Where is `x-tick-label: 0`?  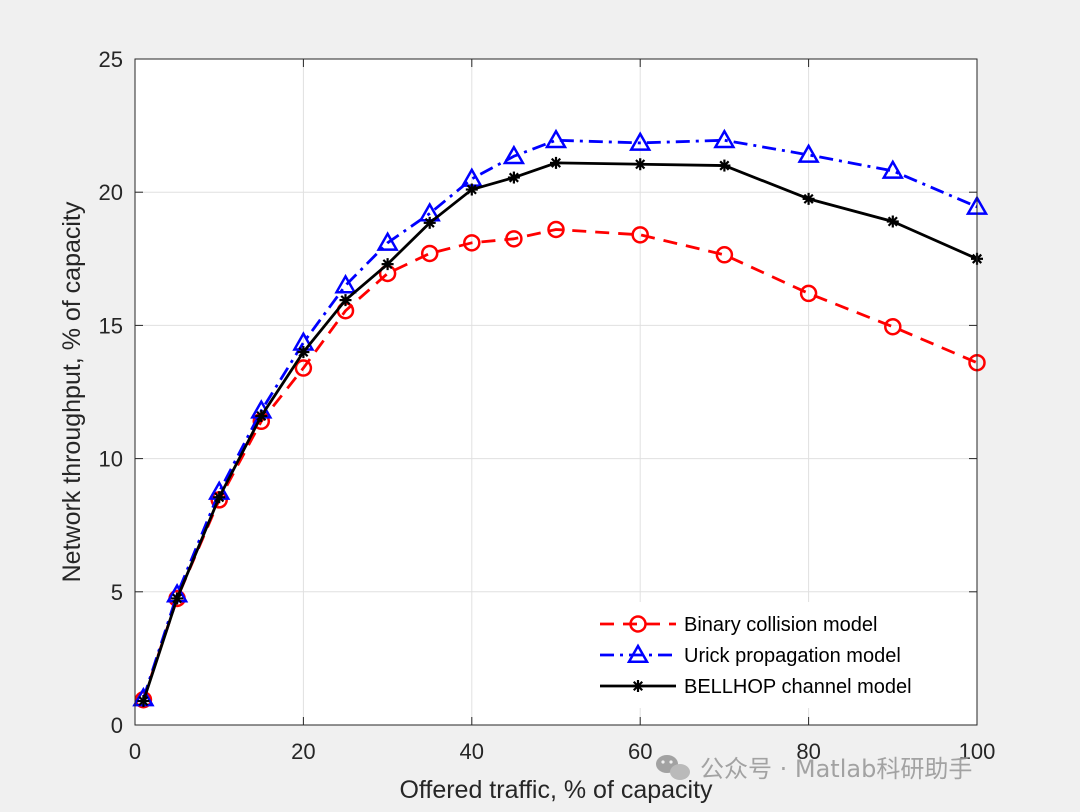
x-tick-label: 0 is located at coordinates (135, 751).